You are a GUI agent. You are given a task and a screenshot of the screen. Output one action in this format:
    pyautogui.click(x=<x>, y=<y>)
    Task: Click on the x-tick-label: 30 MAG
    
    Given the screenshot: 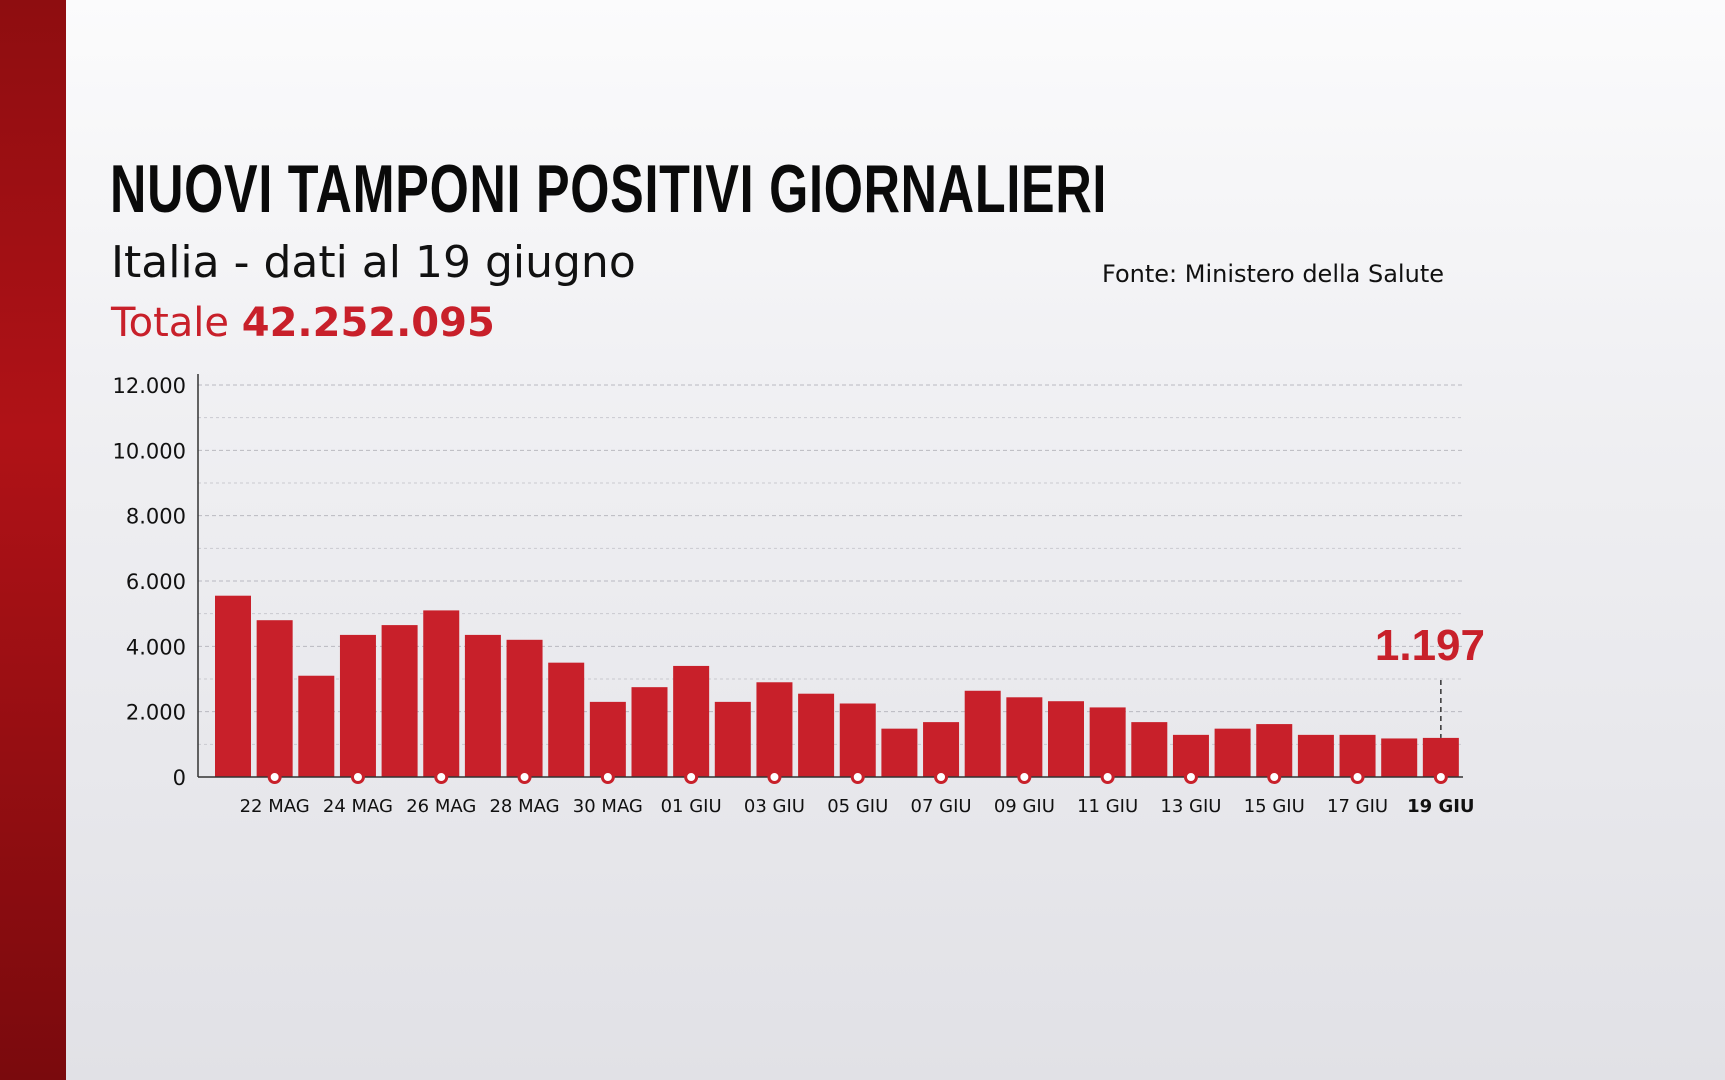 What is the action you would take?
    pyautogui.click(x=608, y=806)
    